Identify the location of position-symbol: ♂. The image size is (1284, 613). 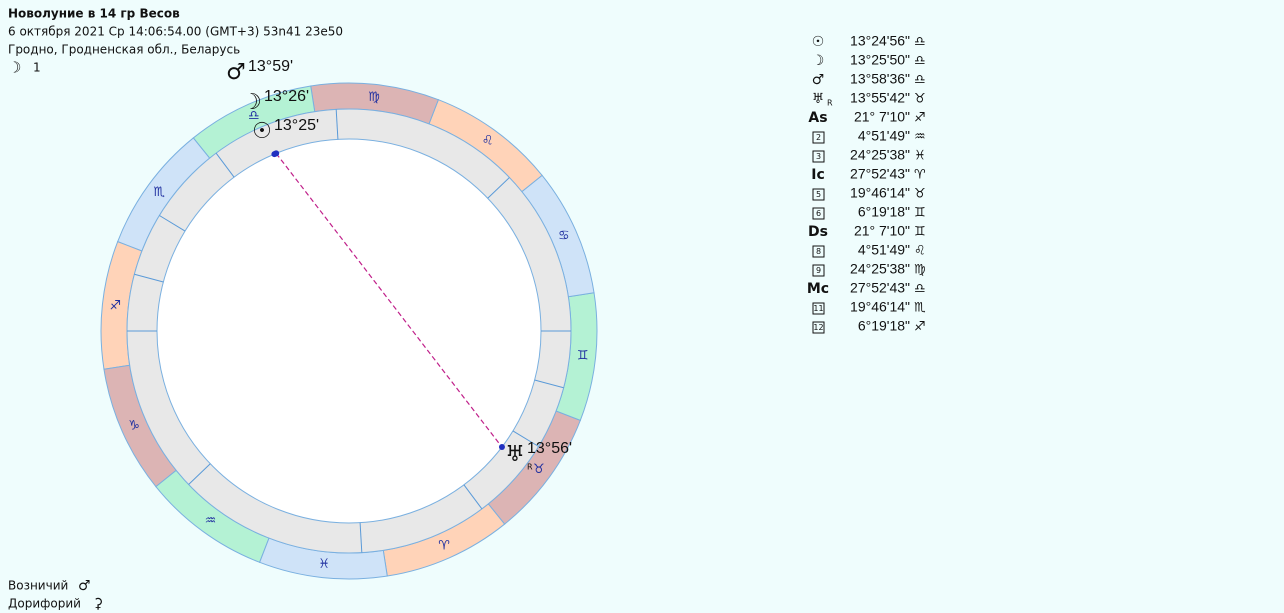
(818, 80).